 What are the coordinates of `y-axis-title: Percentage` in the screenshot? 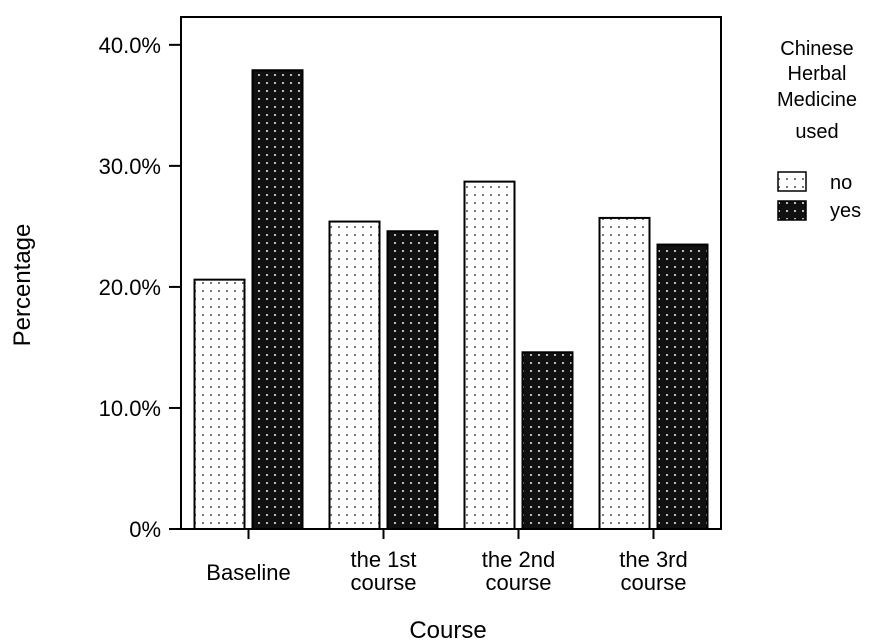 It's located at (22, 285).